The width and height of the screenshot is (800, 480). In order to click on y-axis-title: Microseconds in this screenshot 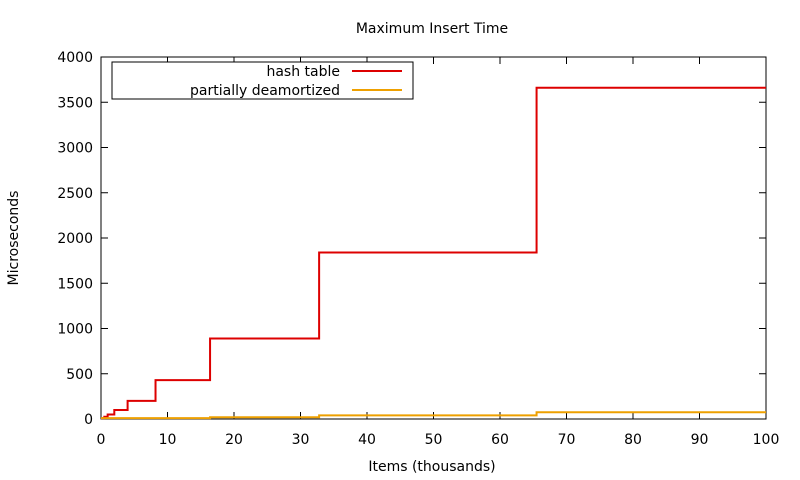, I will do `click(14, 238)`.